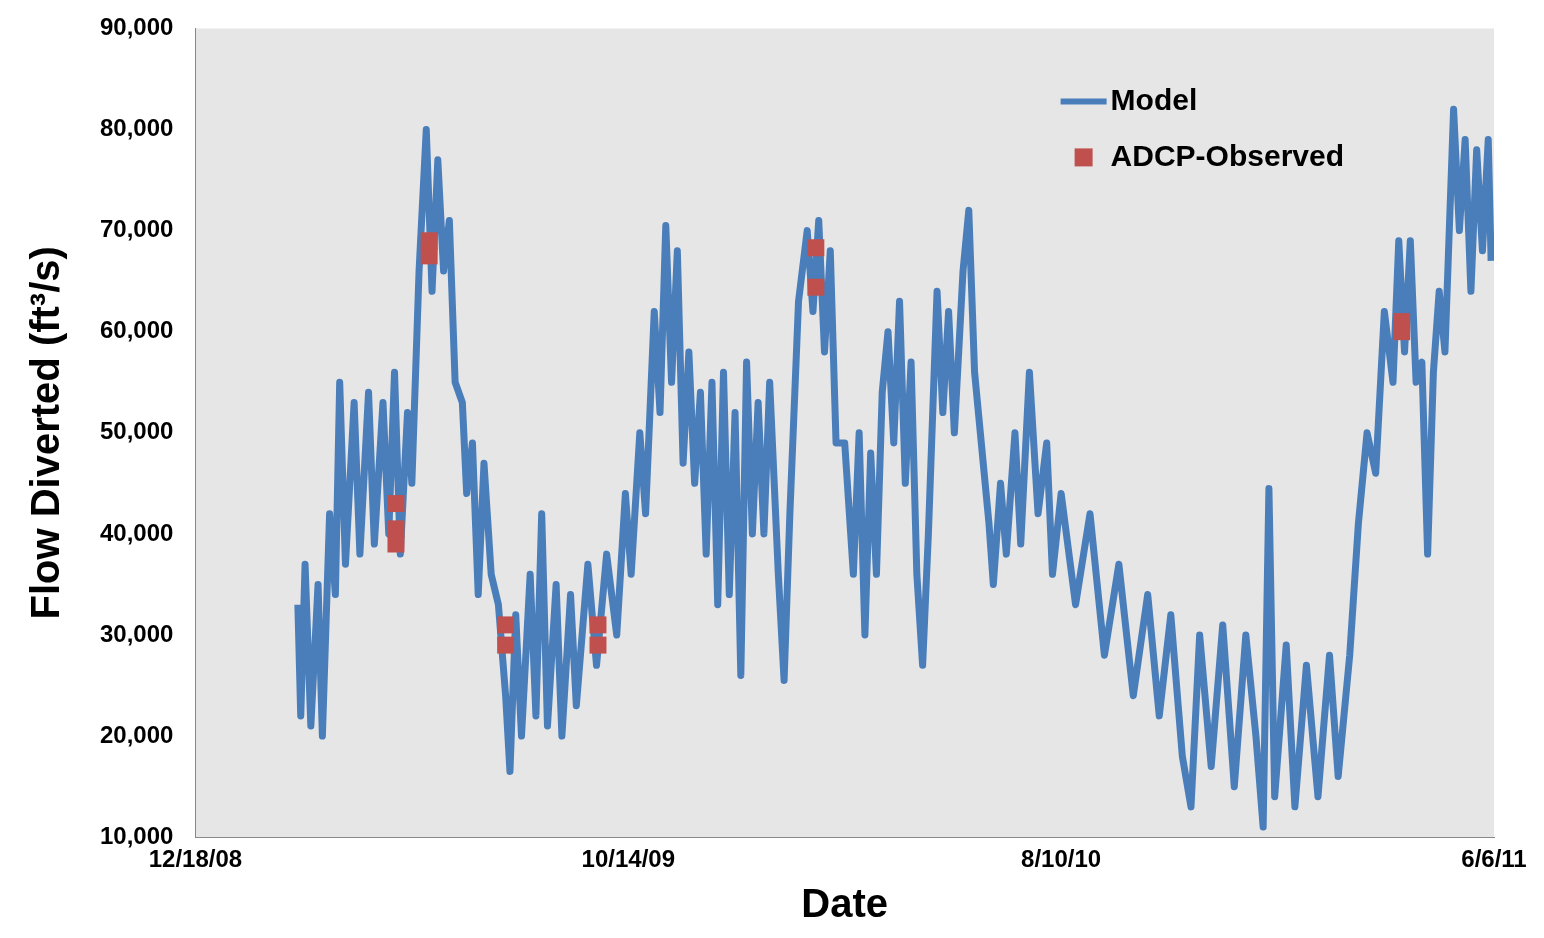 This screenshot has height=938, width=1544. What do you see at coordinates (137, 330) in the screenshot?
I see `y-tick-label: 60,000` at bounding box center [137, 330].